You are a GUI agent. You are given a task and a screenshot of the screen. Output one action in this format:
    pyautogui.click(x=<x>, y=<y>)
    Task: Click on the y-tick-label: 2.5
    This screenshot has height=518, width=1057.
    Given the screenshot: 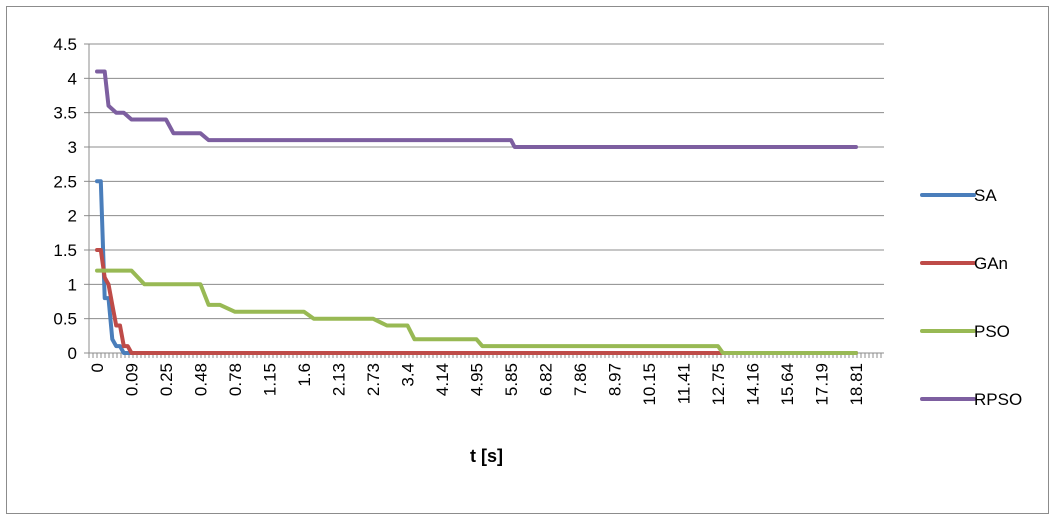 What is the action you would take?
    pyautogui.click(x=65, y=181)
    